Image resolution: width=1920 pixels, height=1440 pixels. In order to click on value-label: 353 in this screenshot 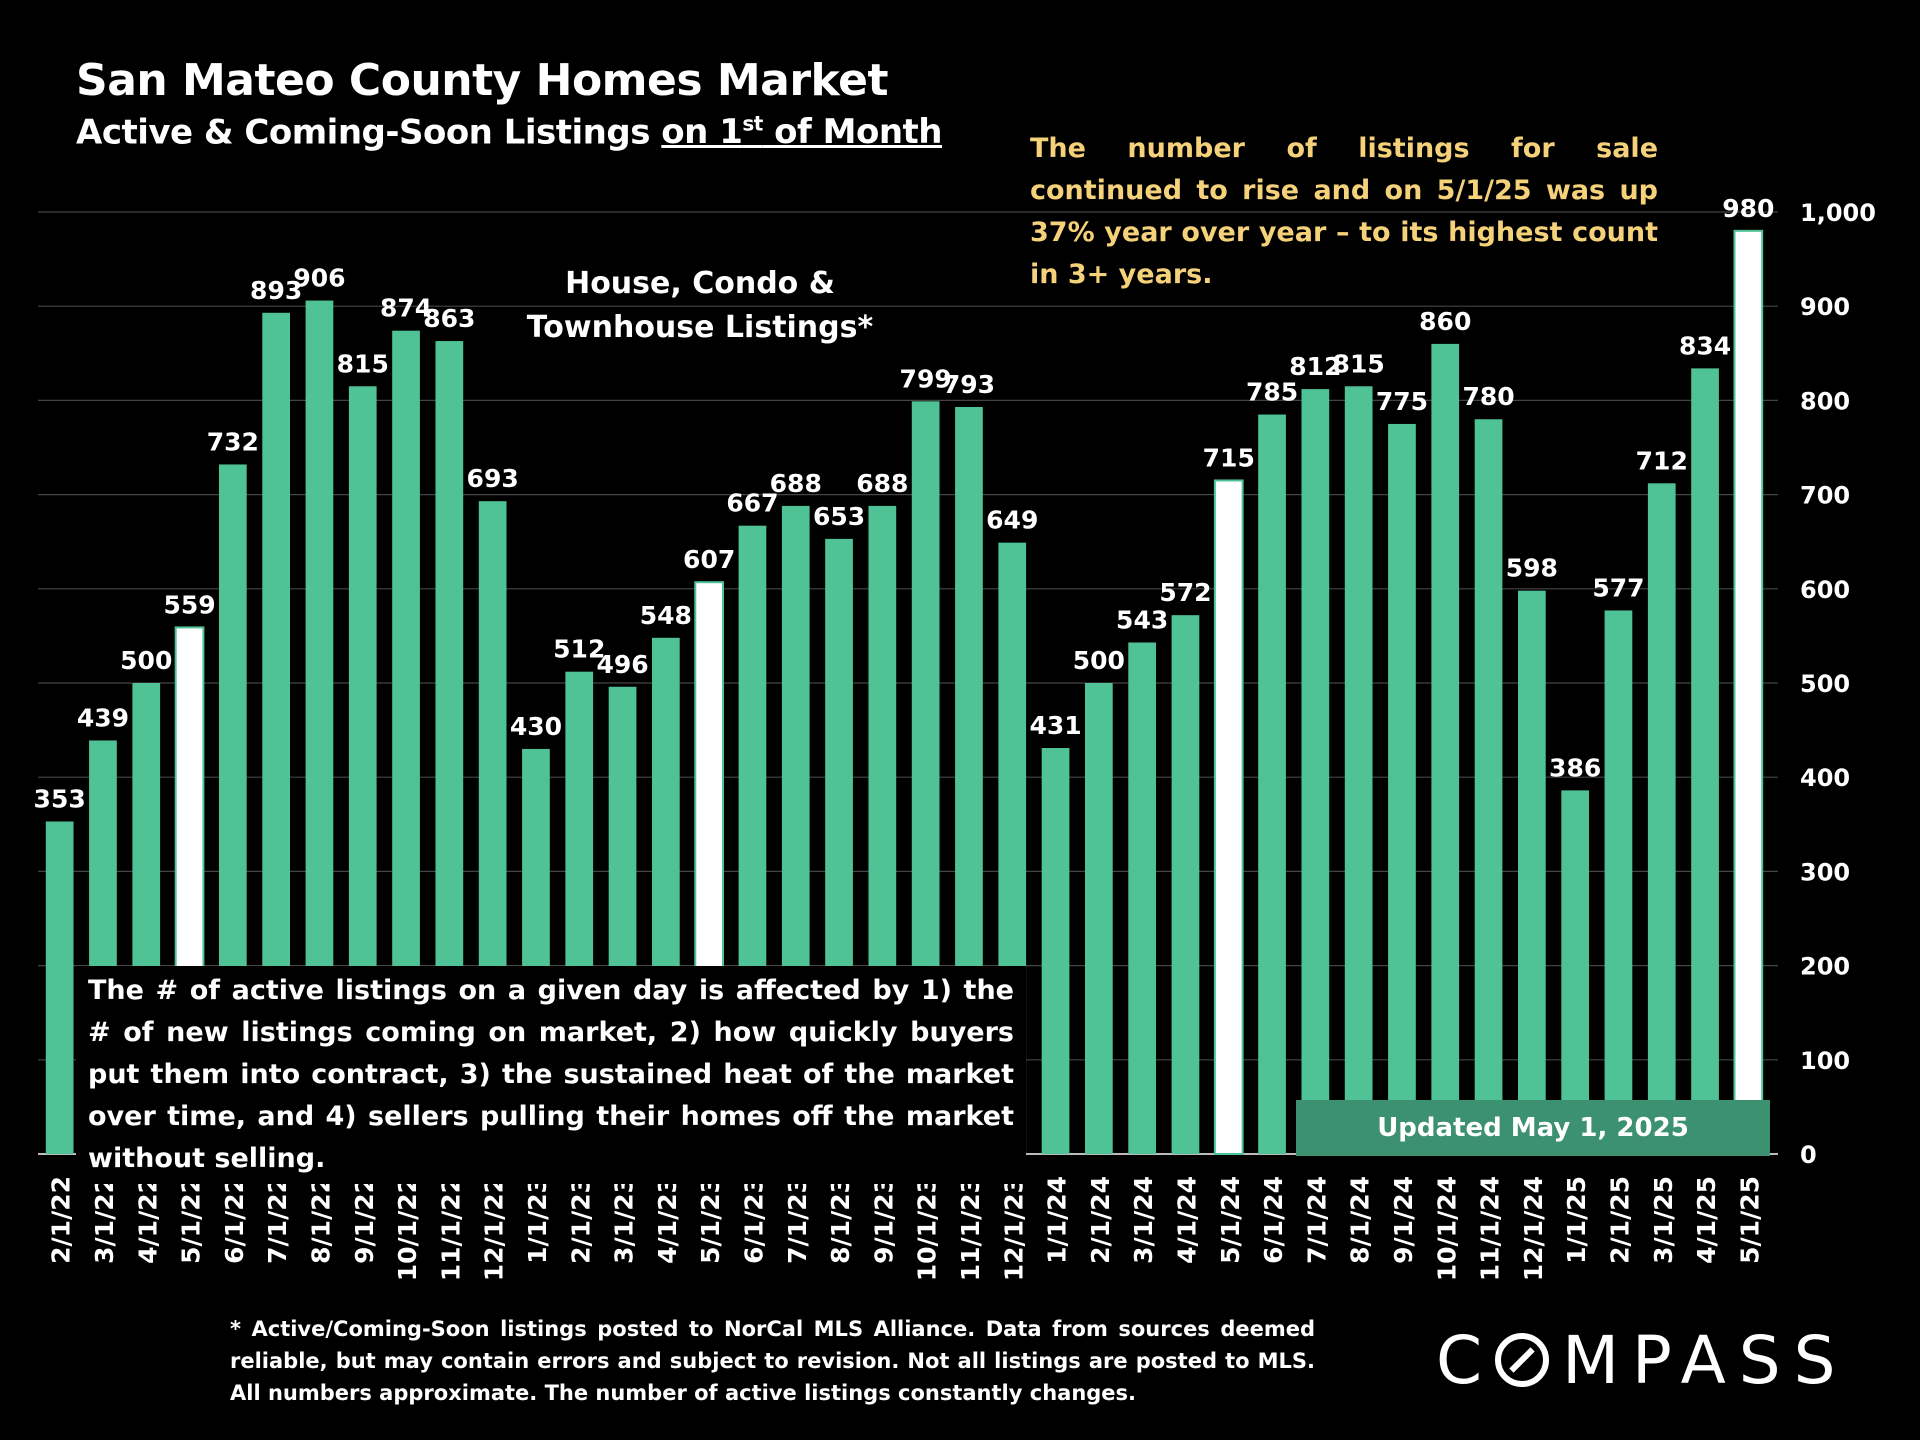, I will do `click(60, 798)`.